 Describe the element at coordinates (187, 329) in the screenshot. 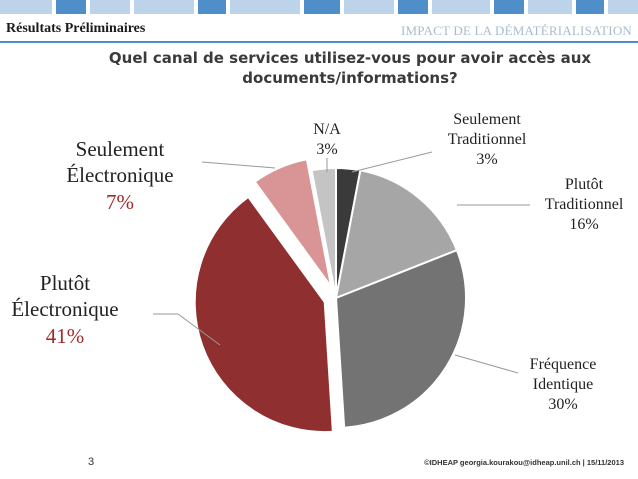

I see `leader-line-plutot-elec` at that location.